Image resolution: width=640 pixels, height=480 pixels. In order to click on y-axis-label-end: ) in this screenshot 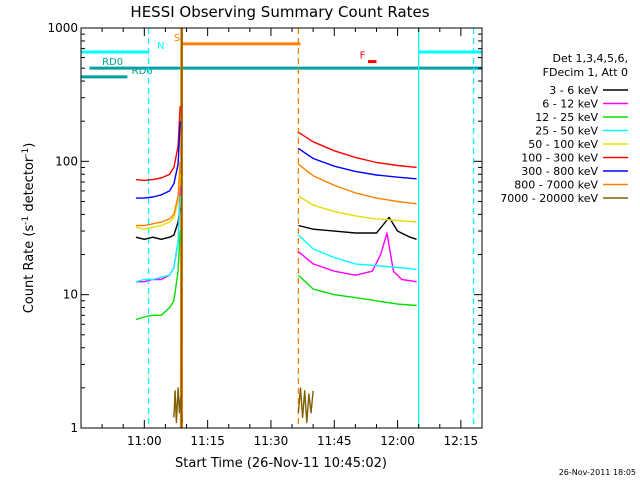, I will do `click(29, 145)`.